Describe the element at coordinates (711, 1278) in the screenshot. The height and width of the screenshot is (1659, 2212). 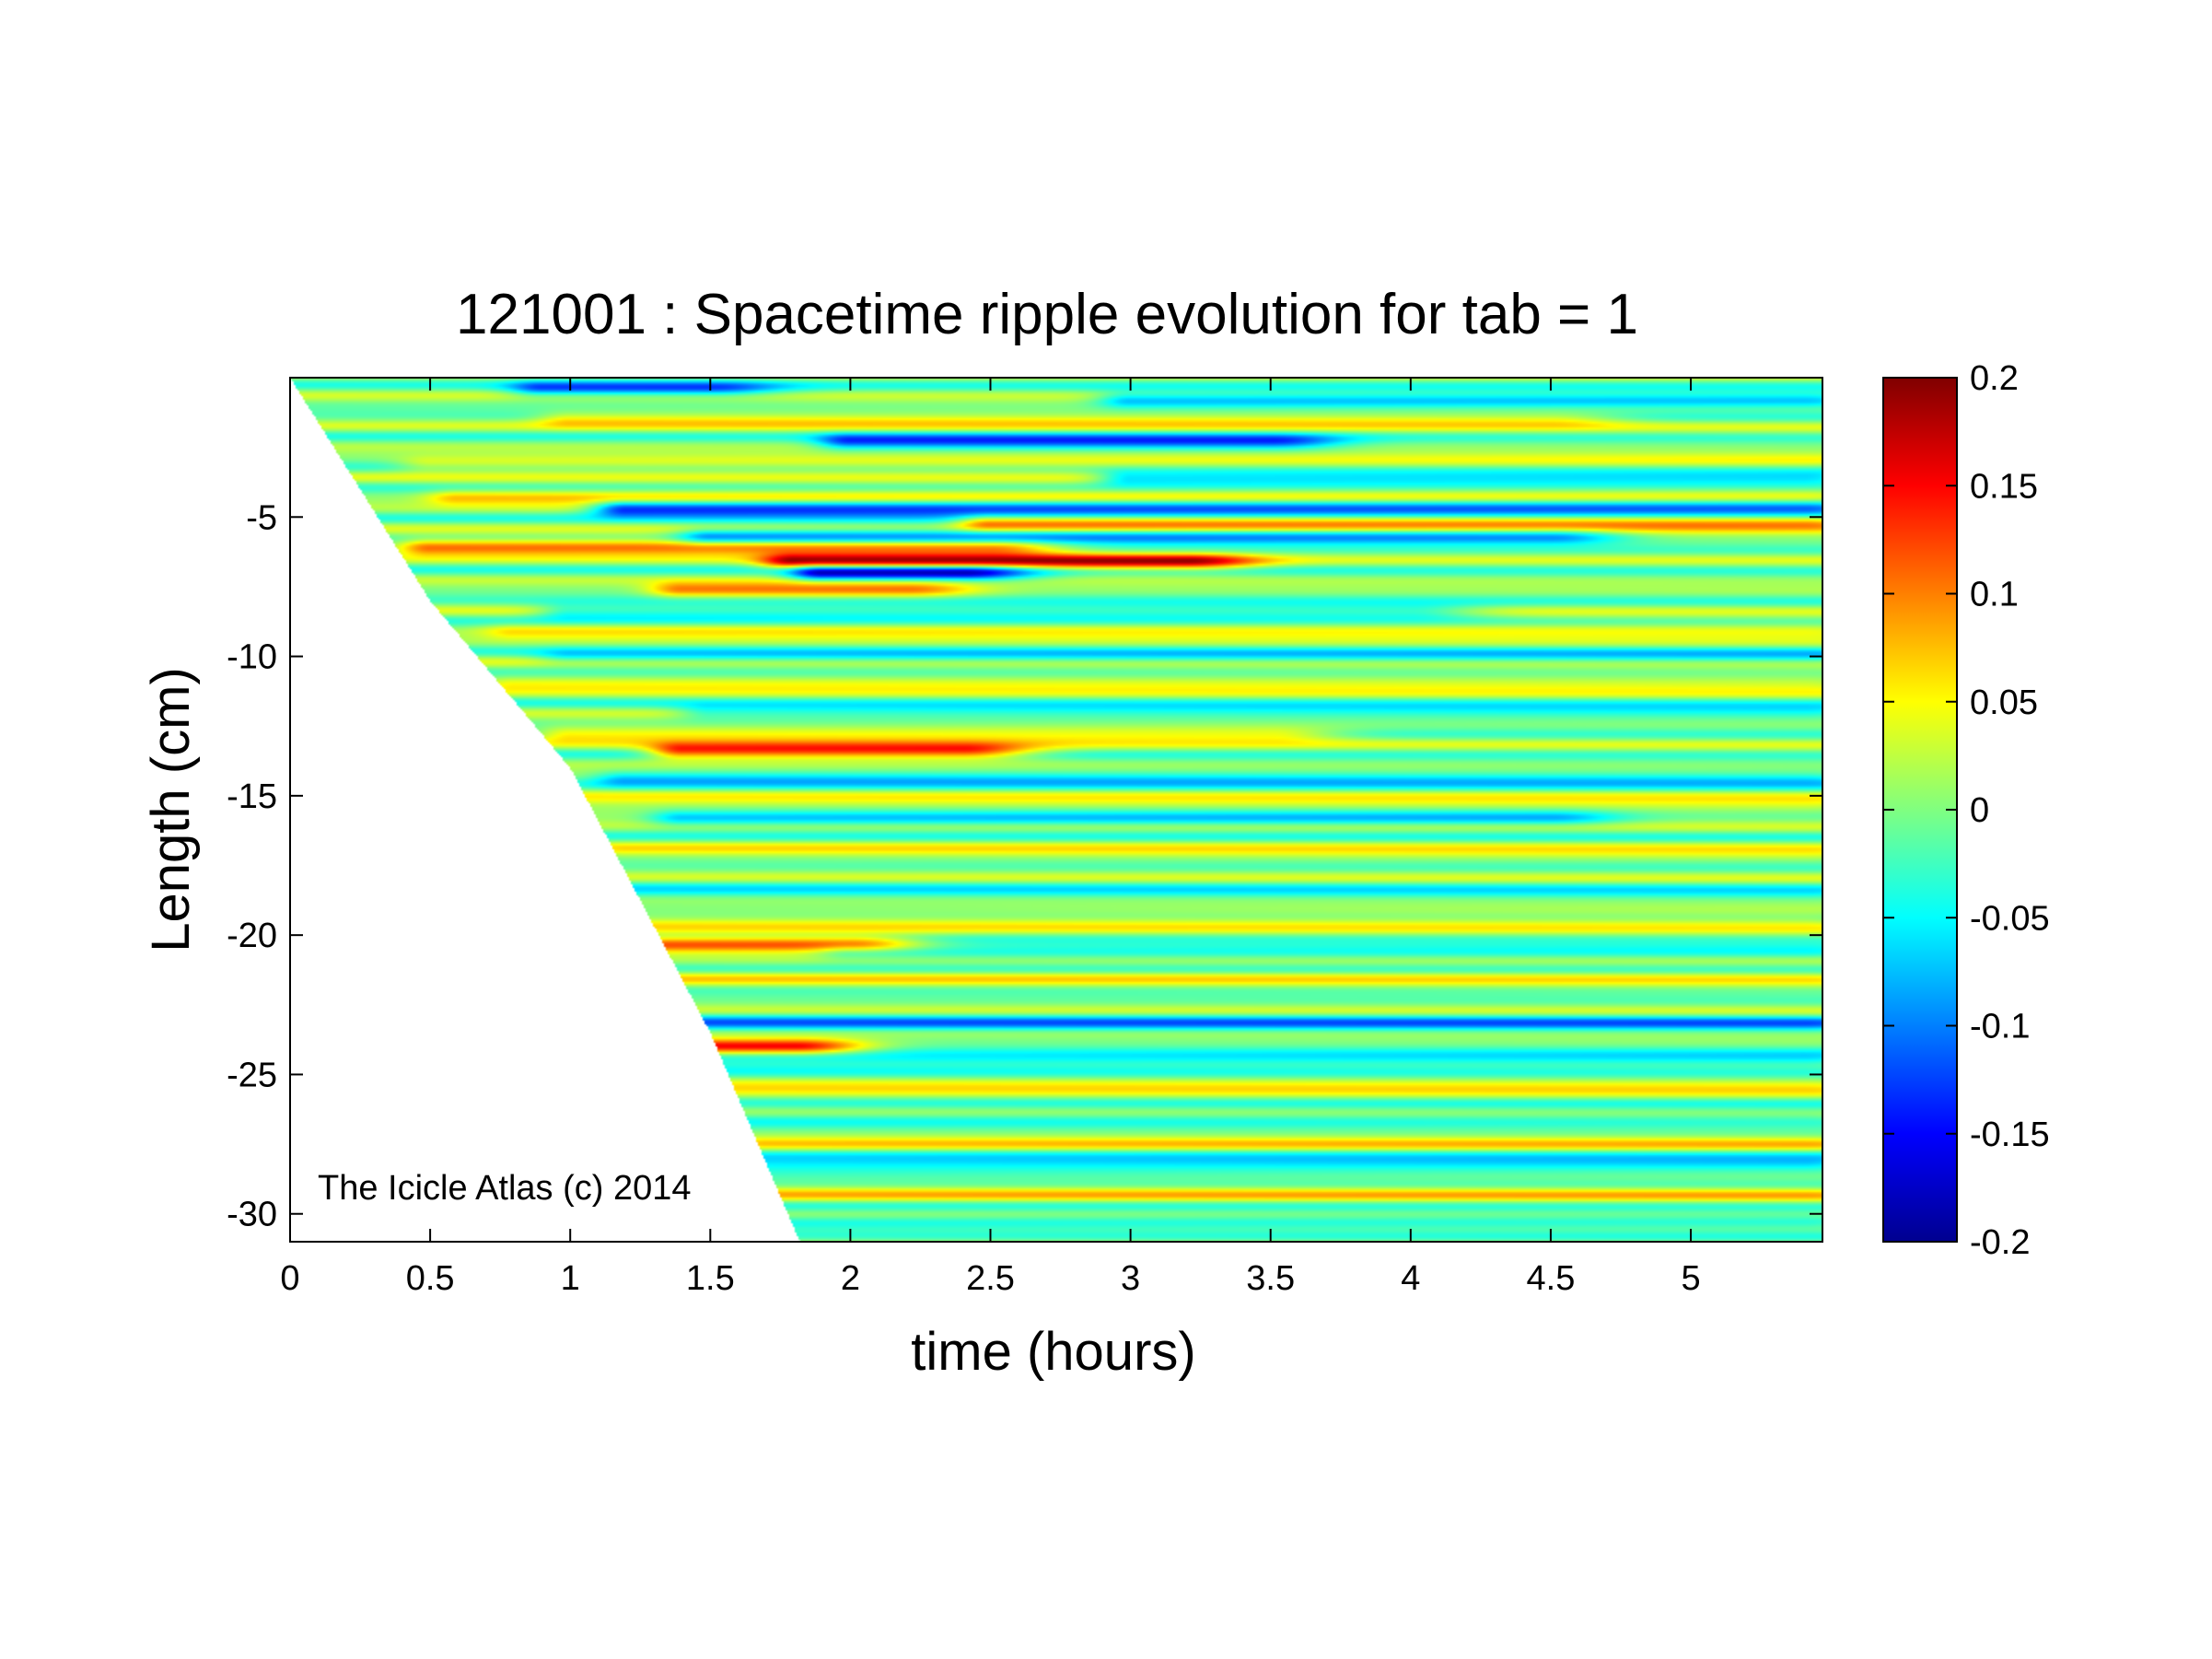
I see `x-tick-label: 1.5` at that location.